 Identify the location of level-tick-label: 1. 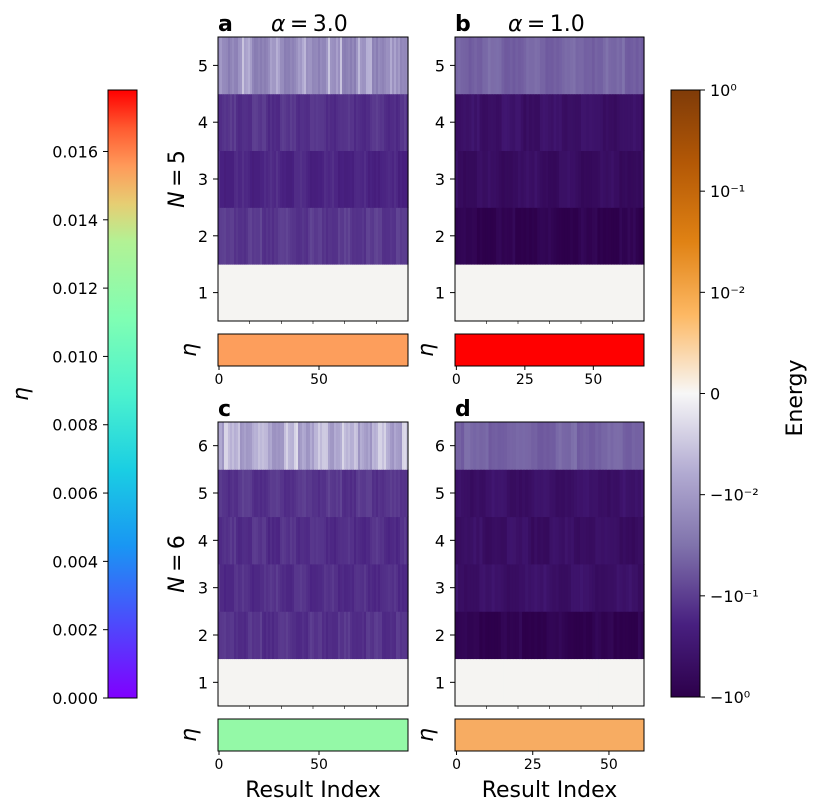
(440, 682).